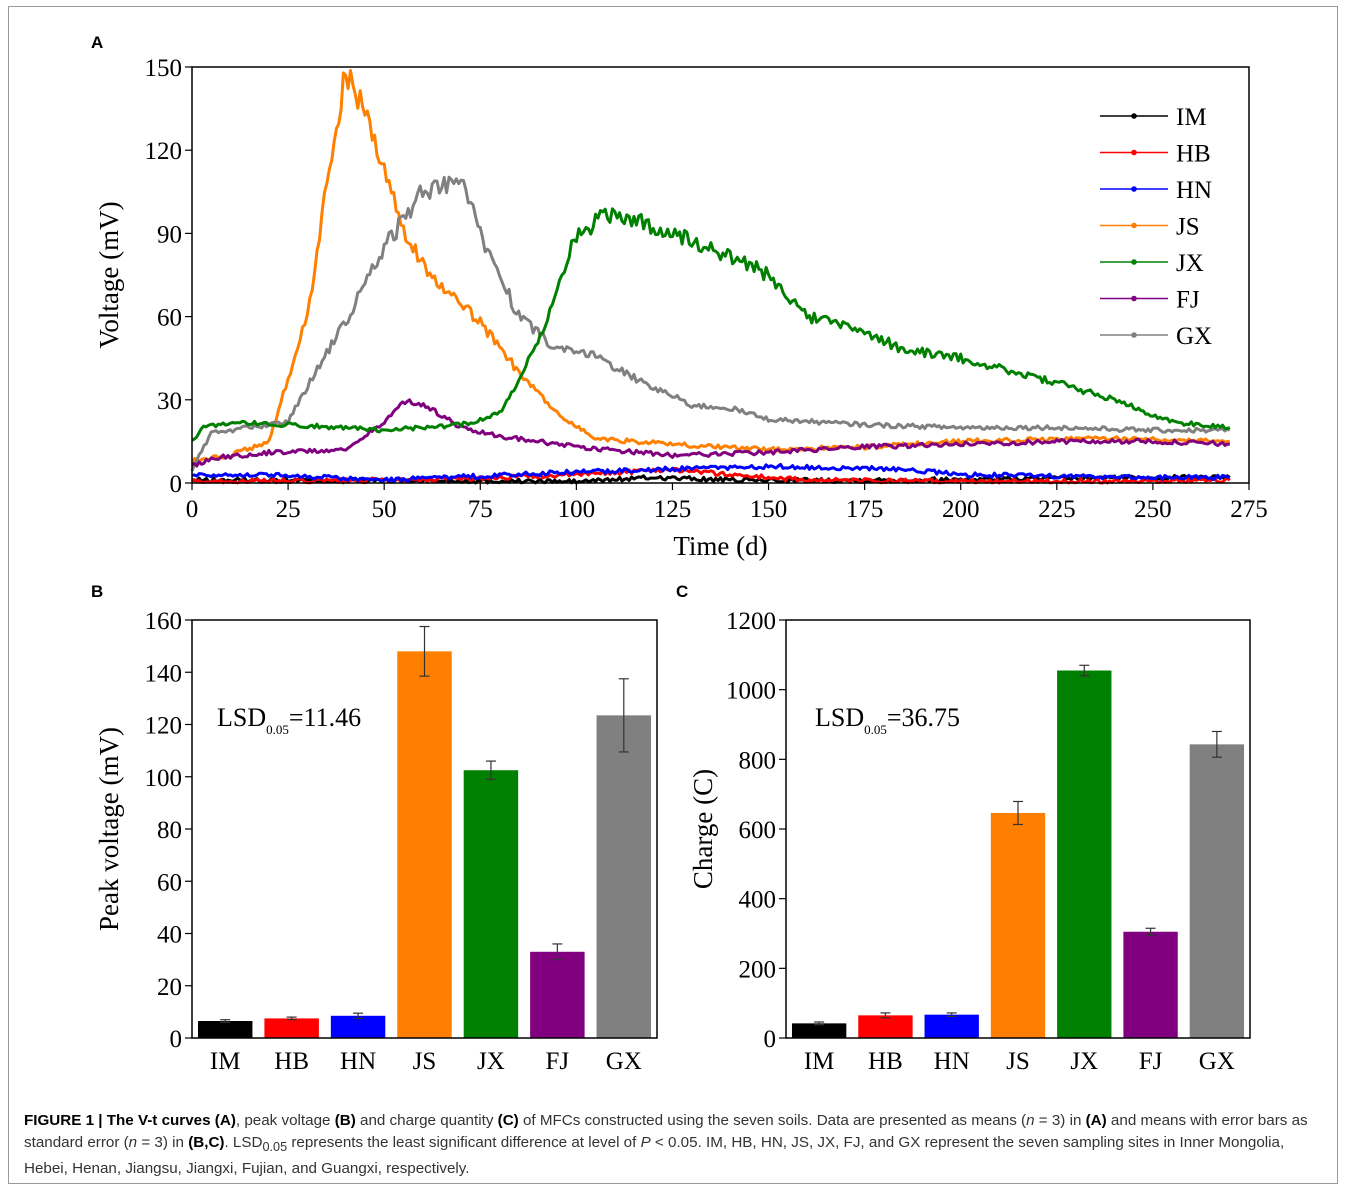 The width and height of the screenshot is (1346, 1188). I want to click on y-tick-label: 80, so click(169, 830).